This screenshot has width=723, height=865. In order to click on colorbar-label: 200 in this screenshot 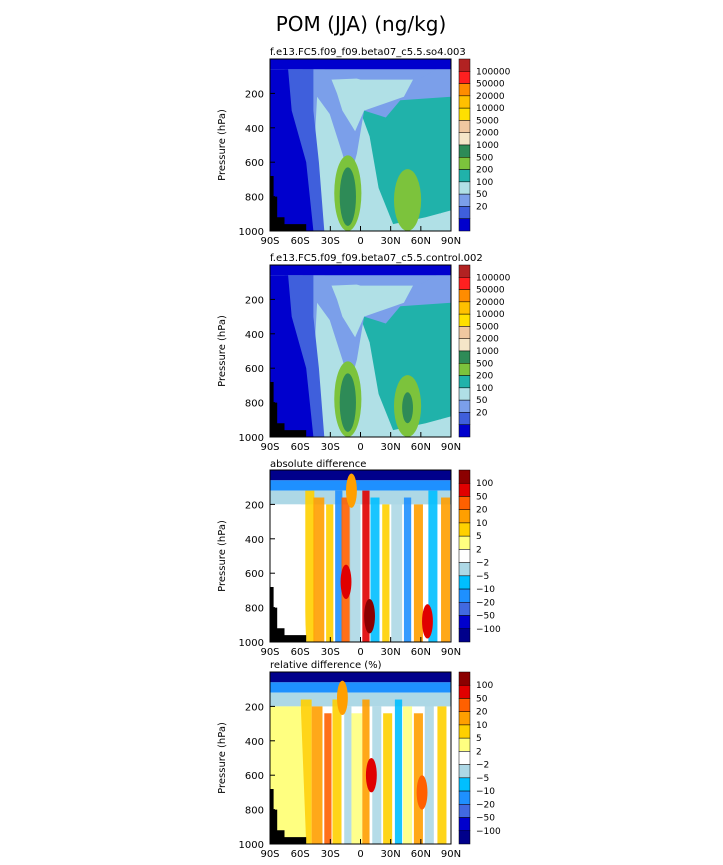, I will do `click(484, 171)`.